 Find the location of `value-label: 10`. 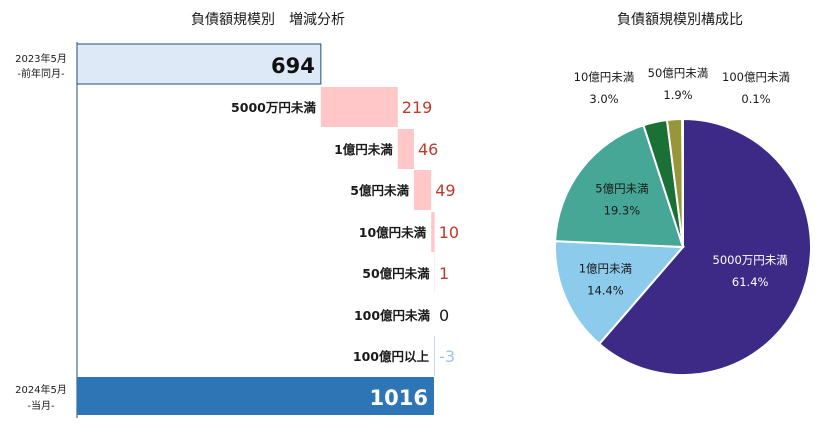

value-label: 10 is located at coordinates (449, 232).